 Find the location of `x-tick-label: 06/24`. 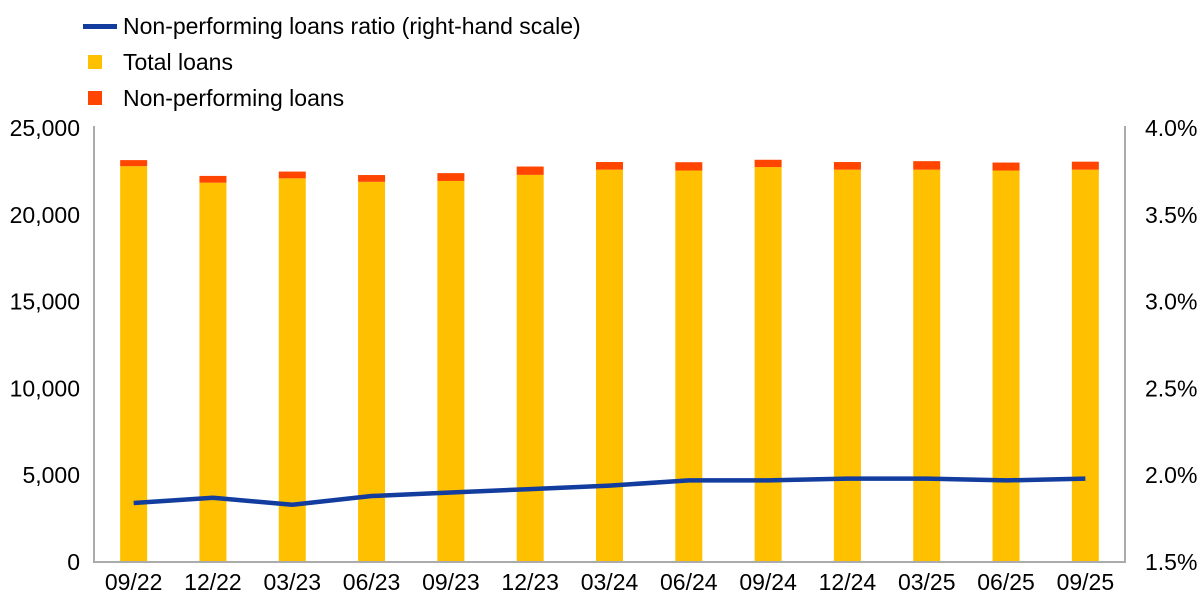

x-tick-label: 06/24 is located at coordinates (689, 582).